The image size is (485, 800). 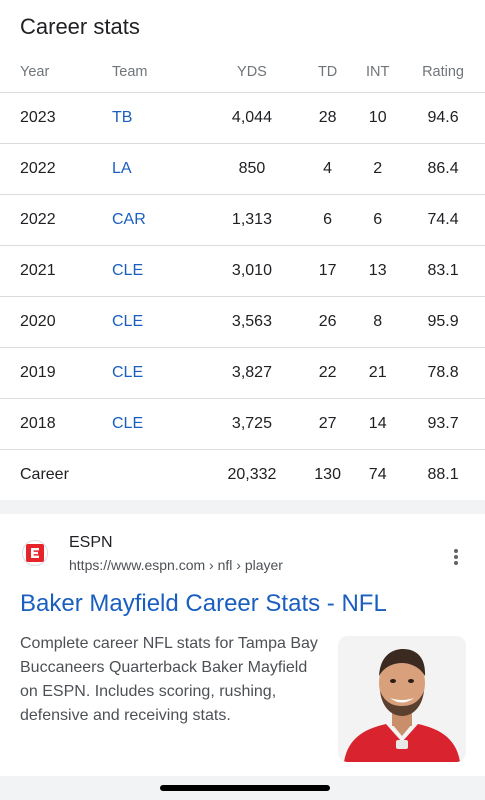 What do you see at coordinates (378, 118) in the screenshot?
I see `int-cell: 10` at bounding box center [378, 118].